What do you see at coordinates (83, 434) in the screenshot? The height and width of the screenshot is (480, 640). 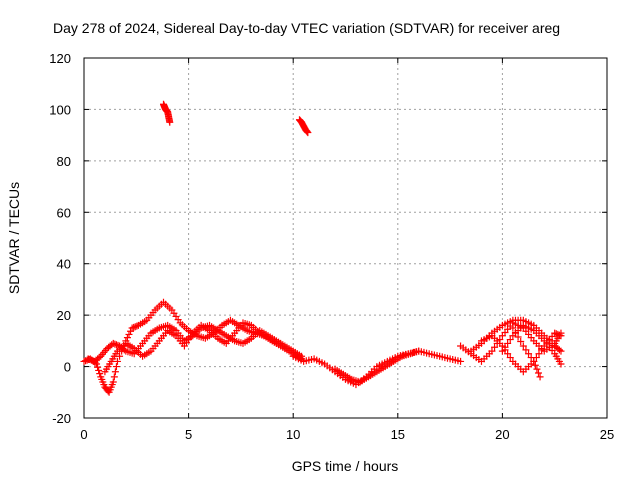 I see `x-tick-label: 0` at bounding box center [83, 434].